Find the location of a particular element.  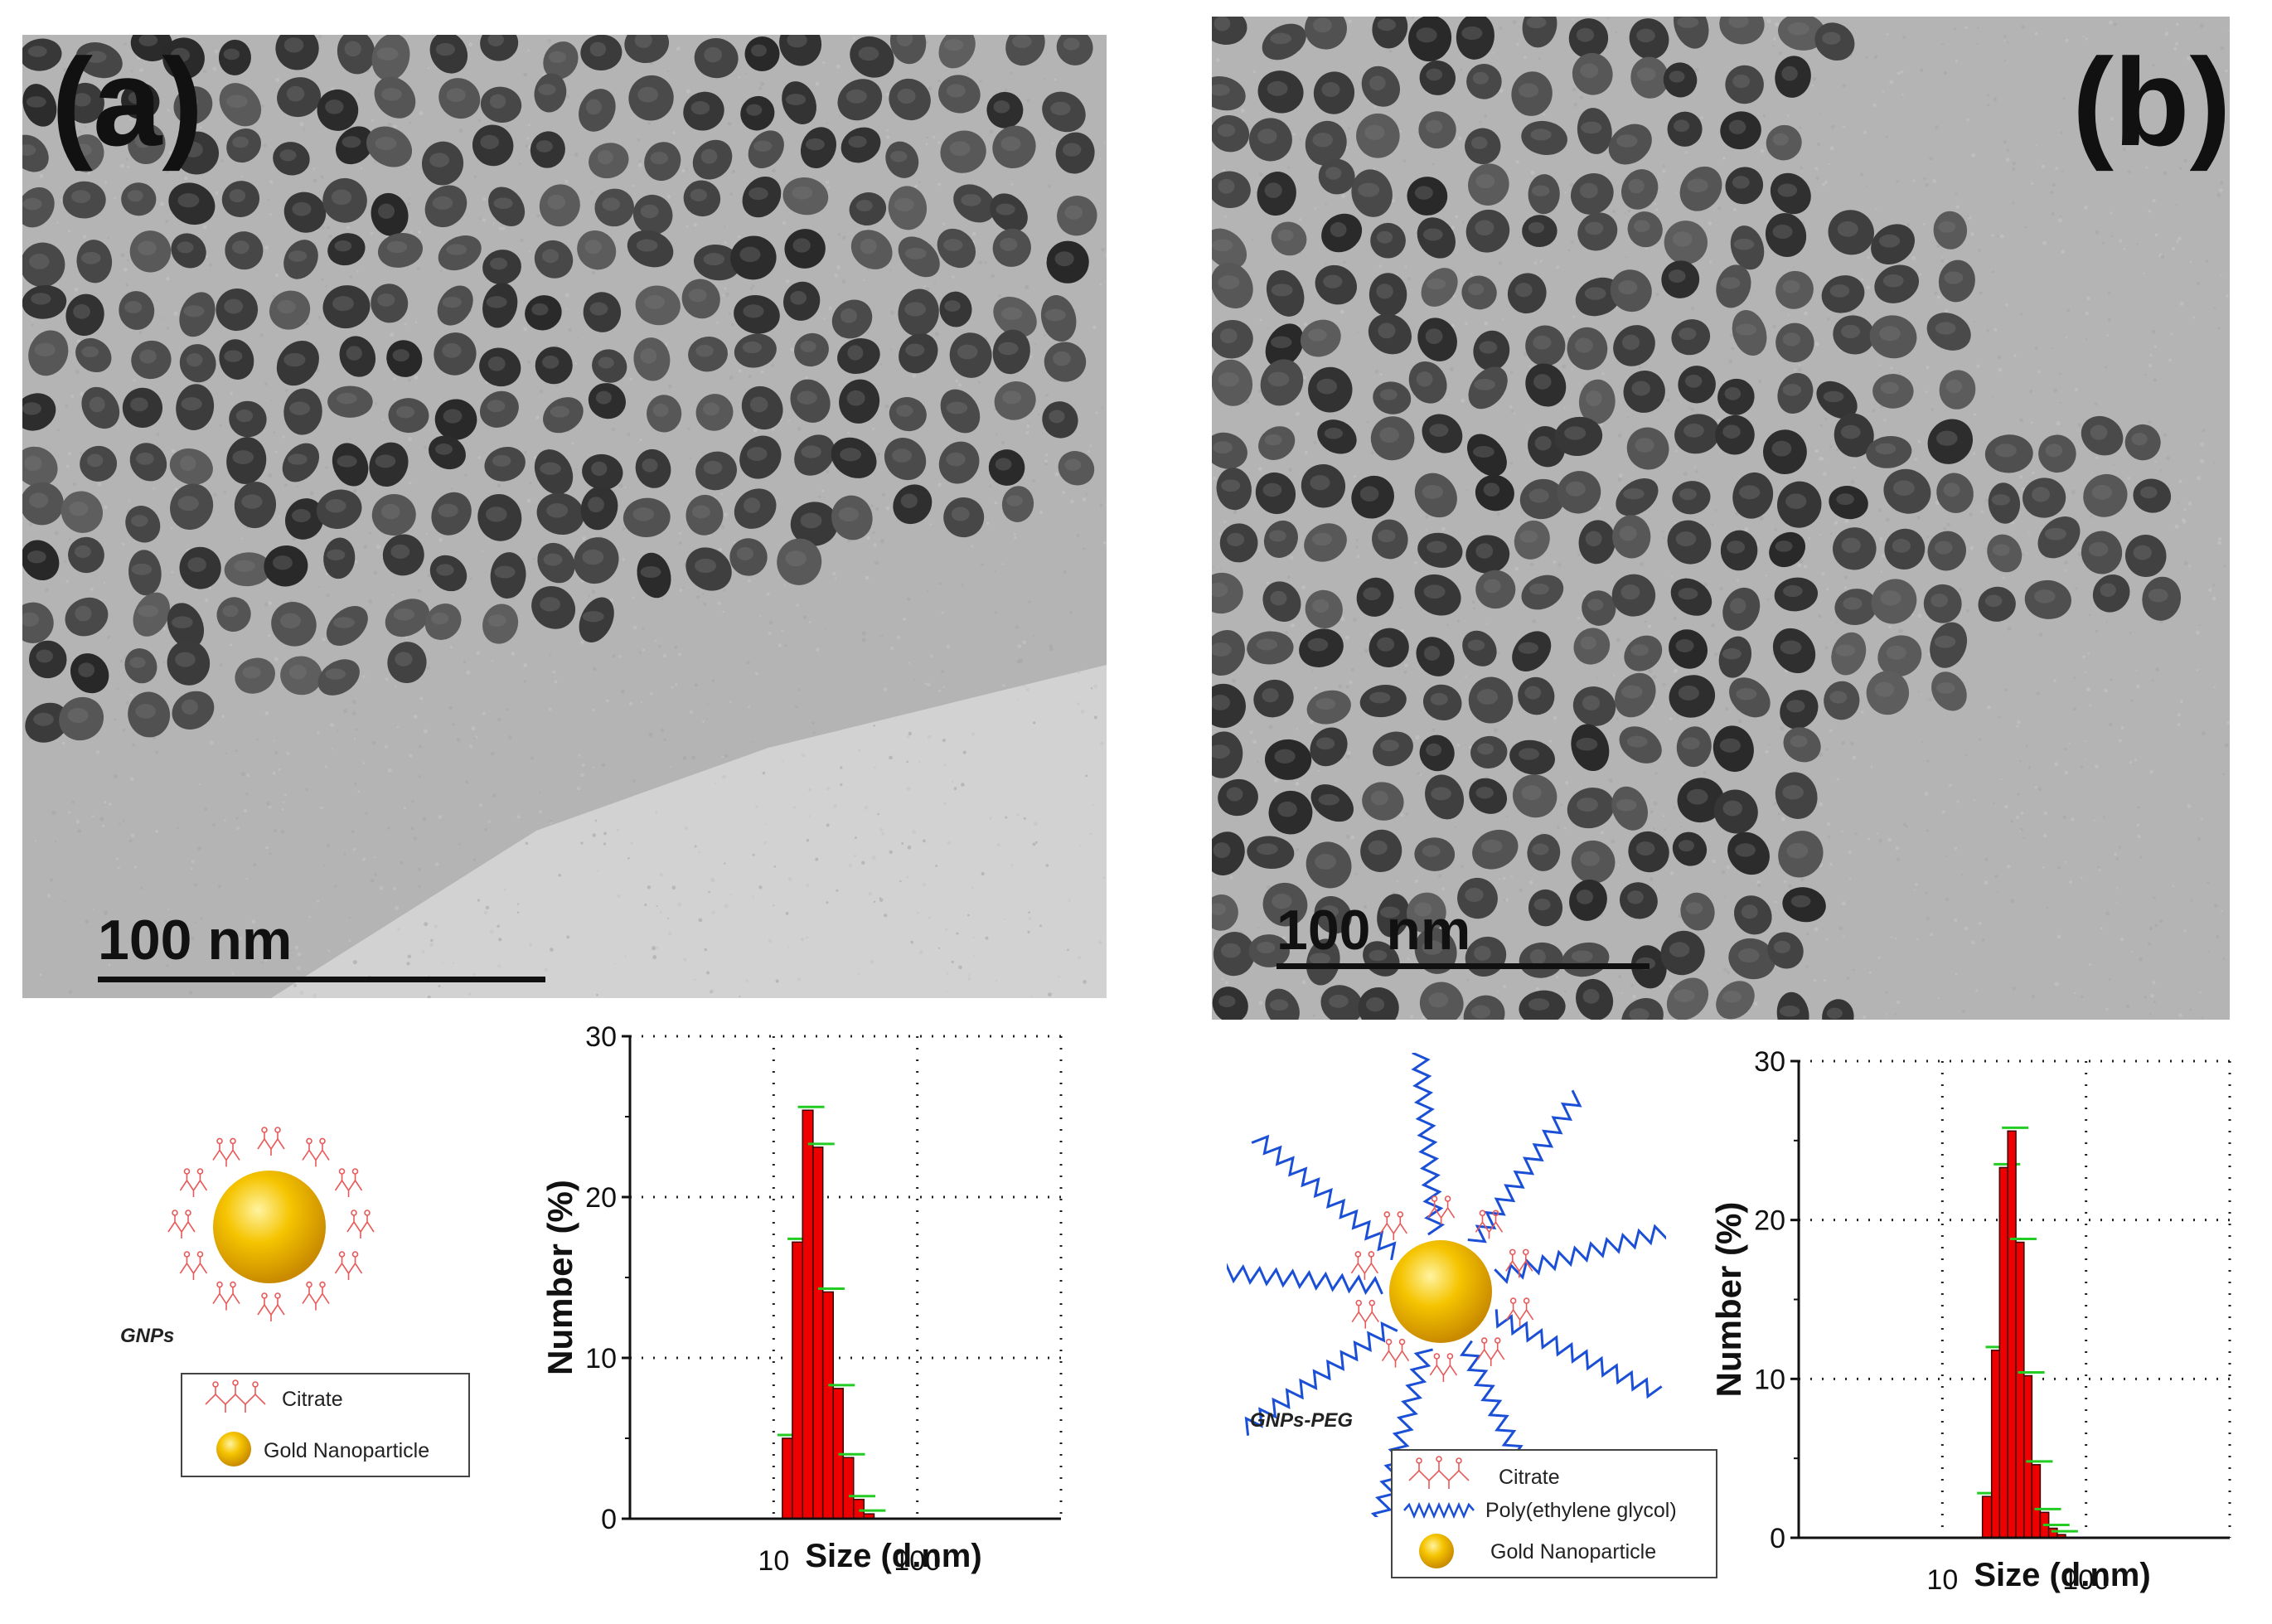

scale-bar-b is located at coordinates (1463, 966).